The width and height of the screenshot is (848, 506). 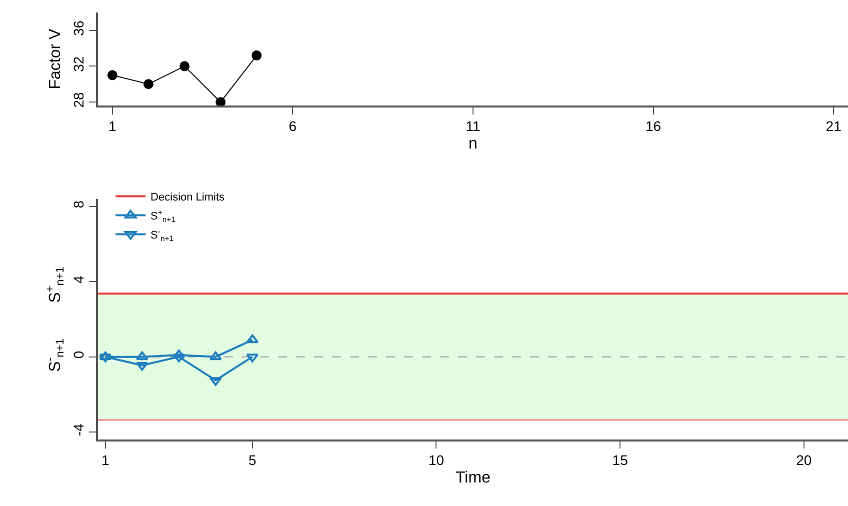 I want to click on y-axis-title: Factor V, so click(x=55, y=59).